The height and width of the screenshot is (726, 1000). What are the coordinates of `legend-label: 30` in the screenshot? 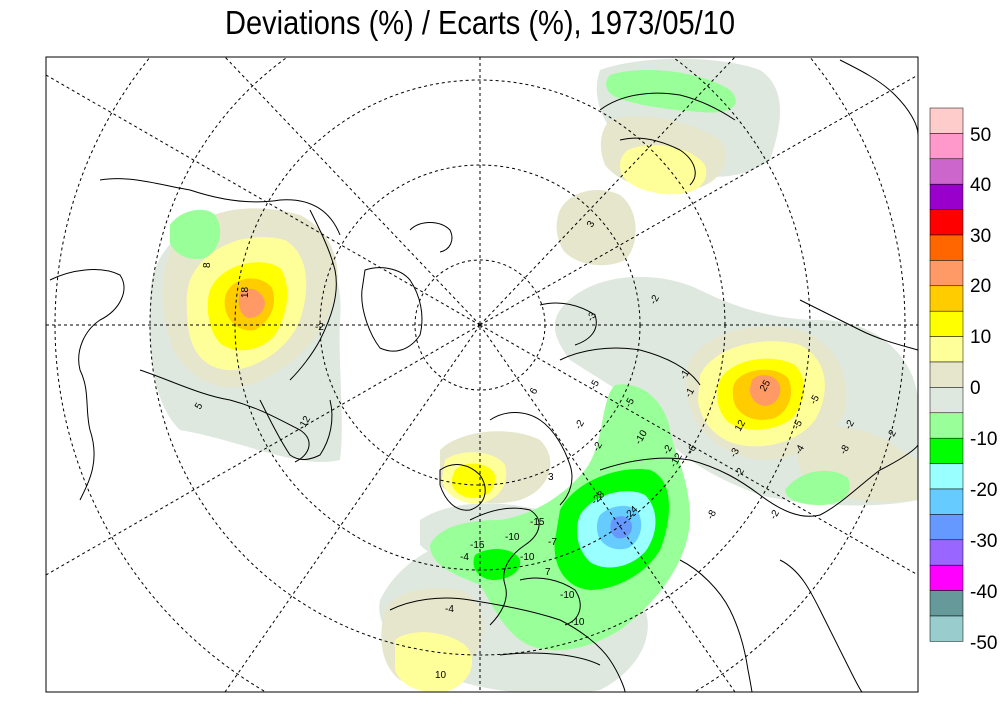 It's located at (981, 236).